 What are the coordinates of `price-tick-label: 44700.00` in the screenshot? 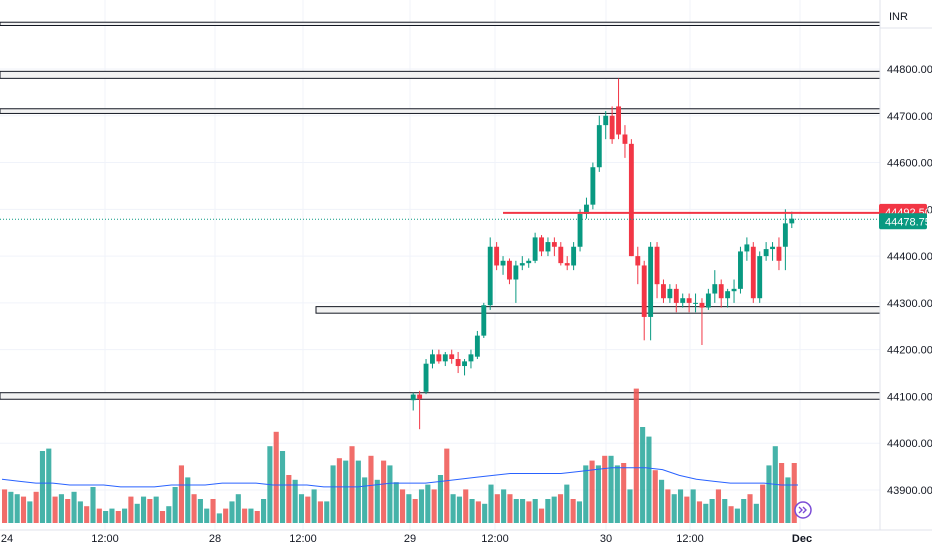 It's located at (909, 117).